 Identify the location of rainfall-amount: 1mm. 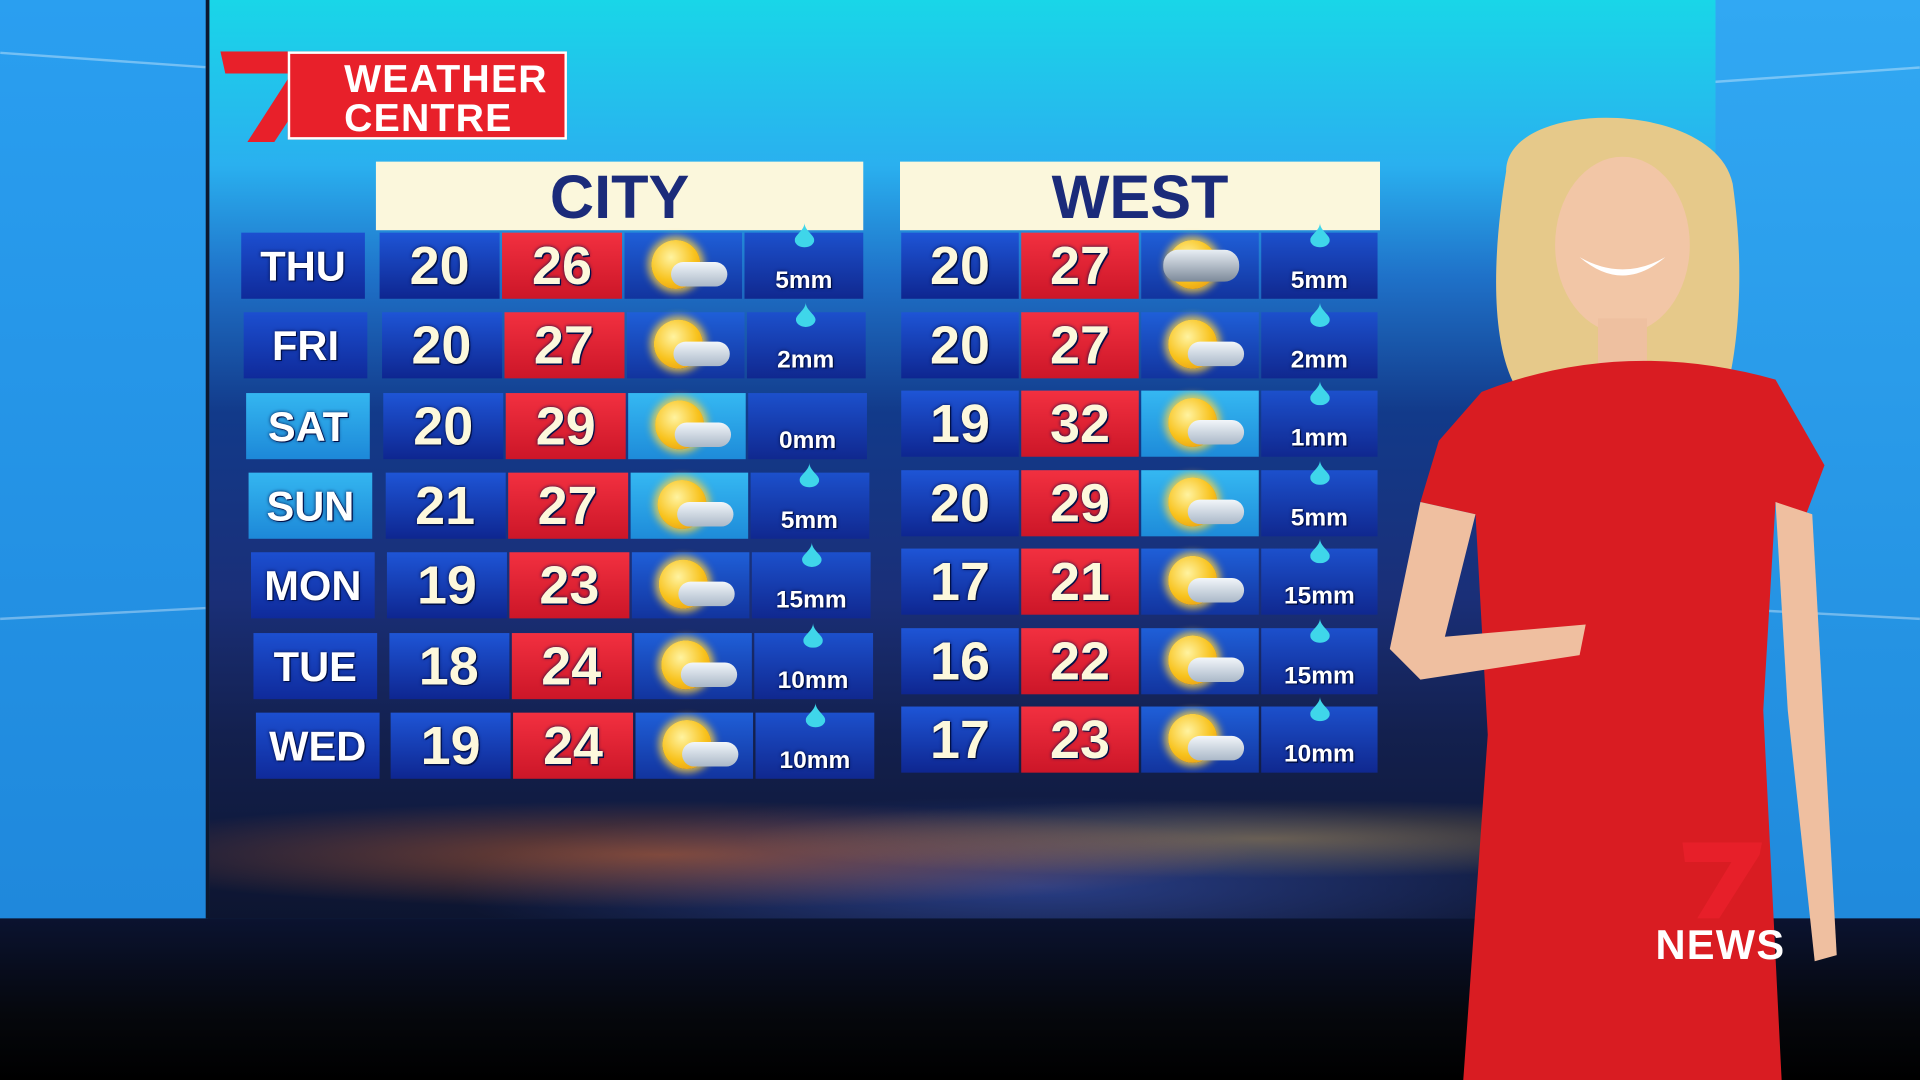
(1319, 438).